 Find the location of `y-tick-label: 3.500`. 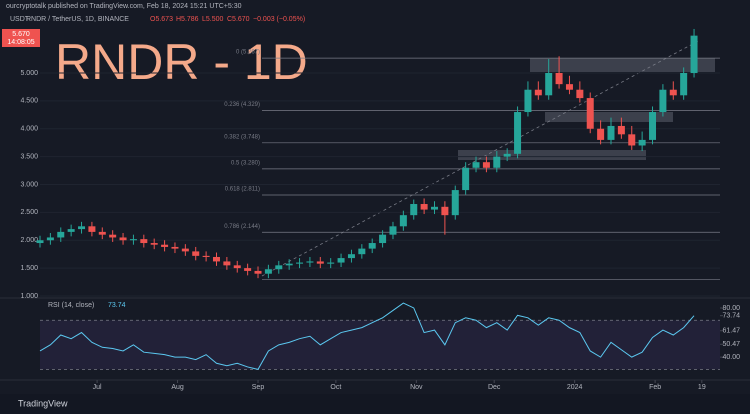

y-tick-label: 3.500 is located at coordinates (29, 156).